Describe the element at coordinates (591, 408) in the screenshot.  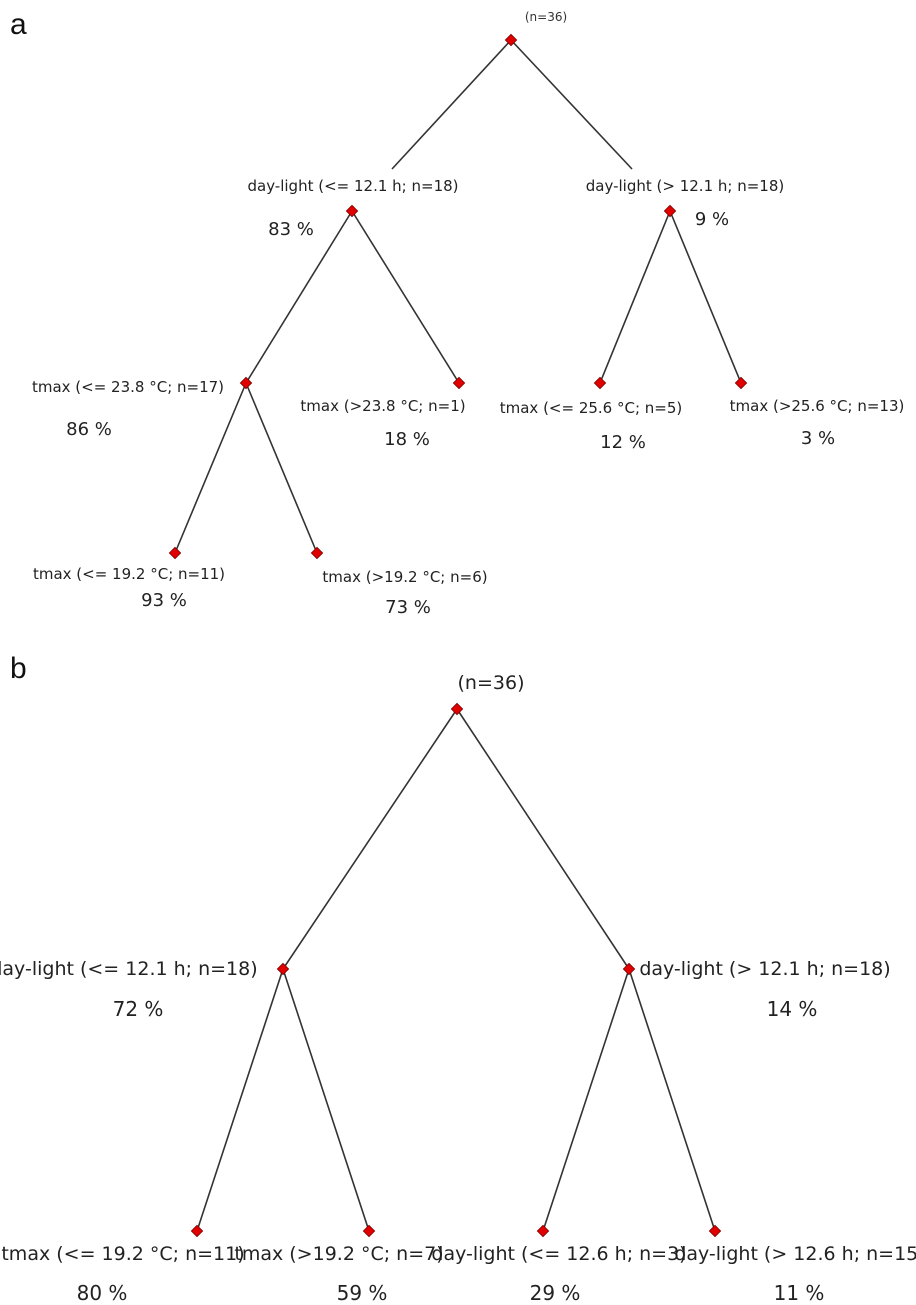
I see `node-label: tmax (<= 25.6 °C; n=5)` at that location.